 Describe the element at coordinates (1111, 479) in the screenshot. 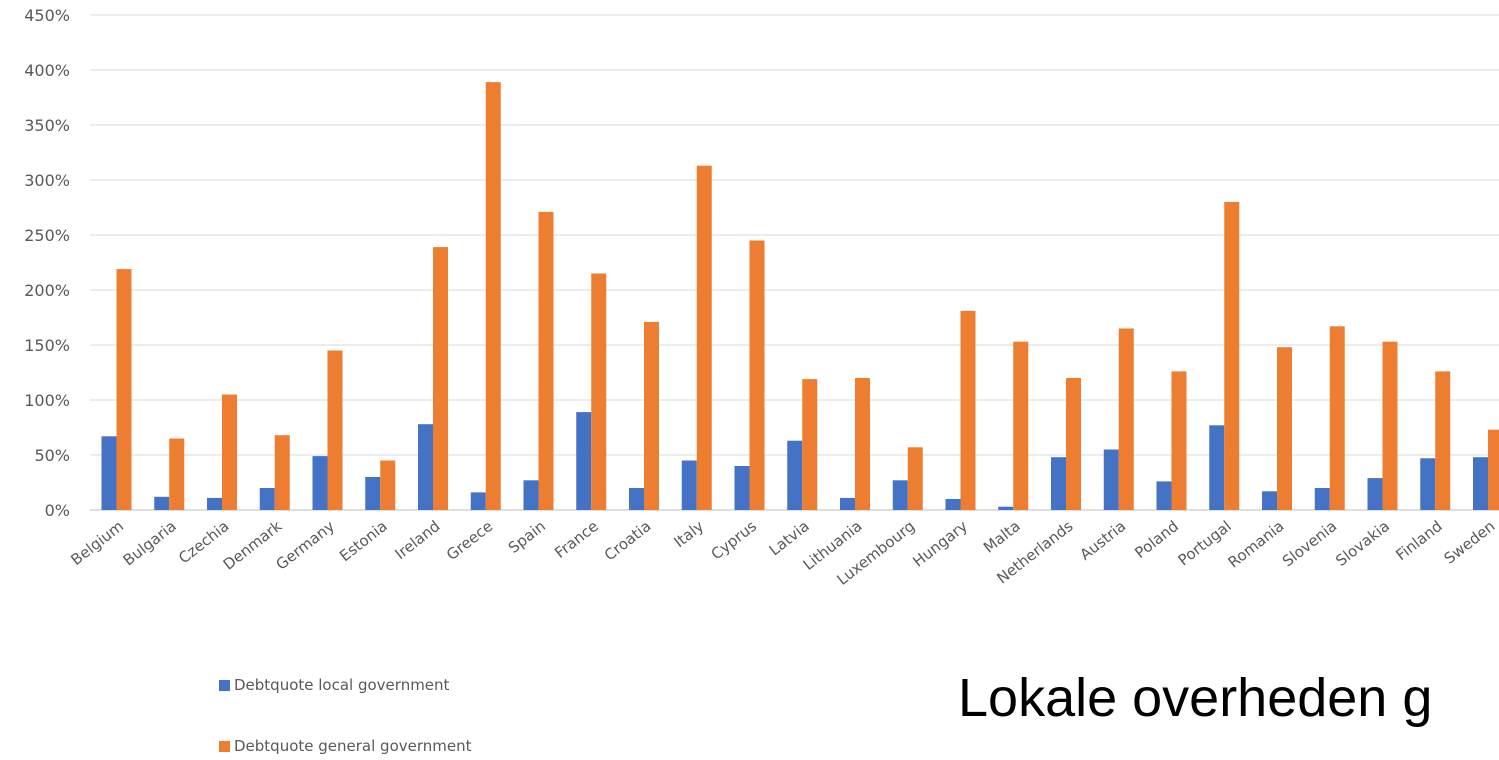

I see `bar-local-austria` at that location.